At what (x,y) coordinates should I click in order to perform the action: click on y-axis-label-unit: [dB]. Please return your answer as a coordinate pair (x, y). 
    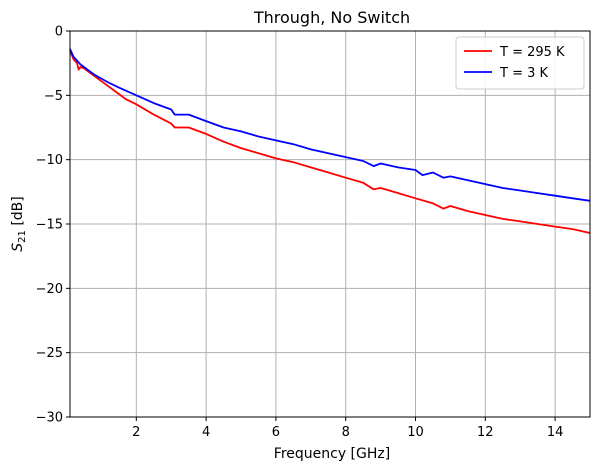
    Looking at the image, I should click on (18, 213).